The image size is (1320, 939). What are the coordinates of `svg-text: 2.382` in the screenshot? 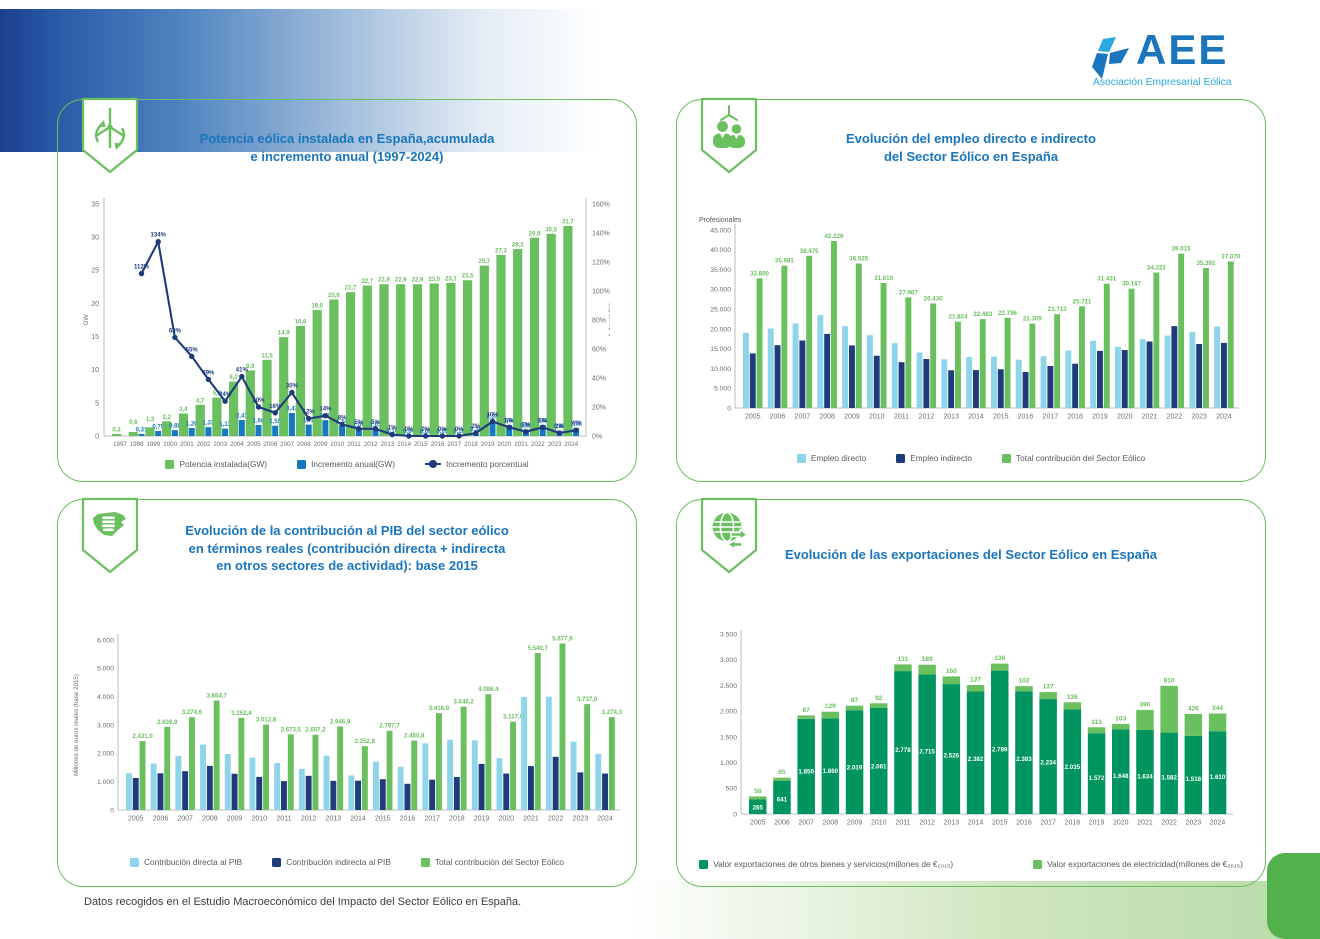 It's located at (976, 759).